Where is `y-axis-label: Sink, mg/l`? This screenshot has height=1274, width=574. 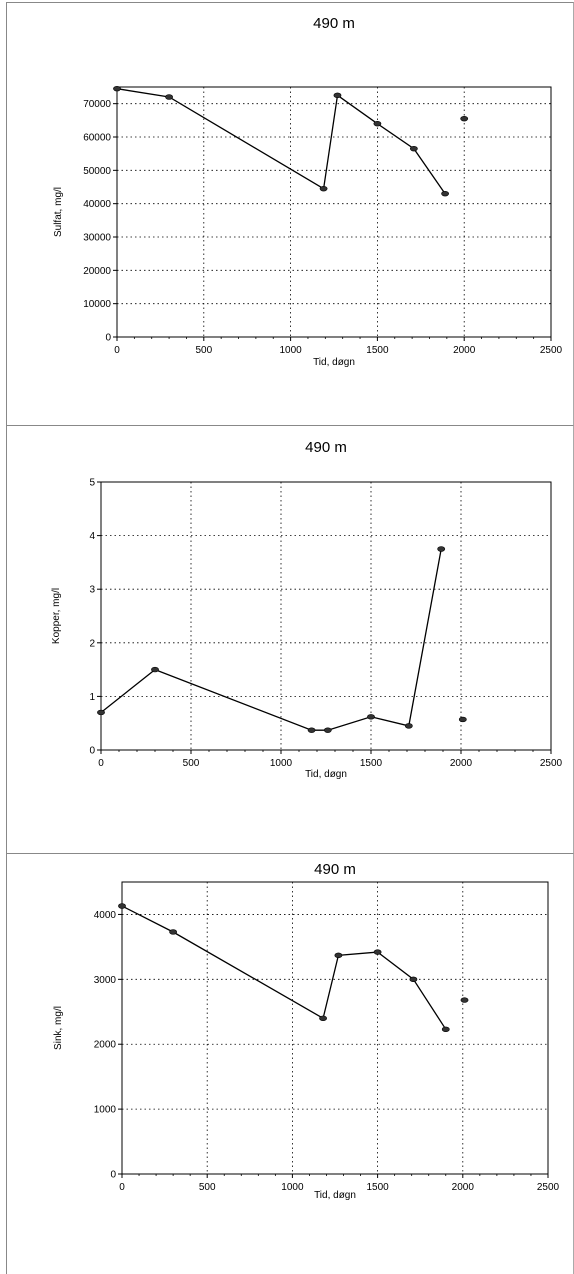 y-axis-label: Sink, mg/l is located at coordinates (58, 1028).